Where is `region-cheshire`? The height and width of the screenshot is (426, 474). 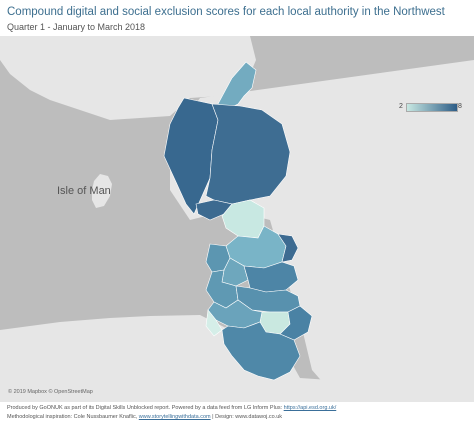 region-cheshire is located at coordinates (261, 351).